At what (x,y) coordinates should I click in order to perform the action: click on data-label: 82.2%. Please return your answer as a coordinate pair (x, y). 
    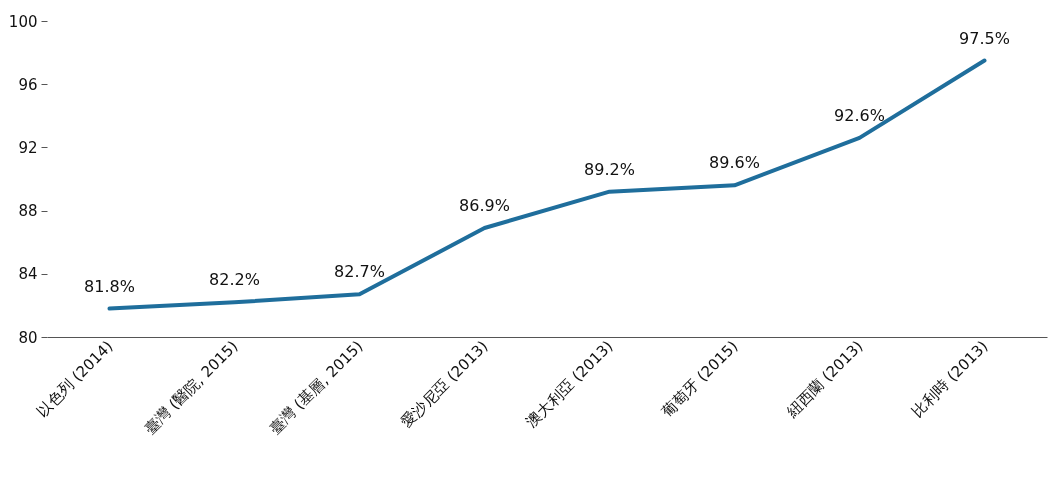
    Looking at the image, I should click on (234, 280).